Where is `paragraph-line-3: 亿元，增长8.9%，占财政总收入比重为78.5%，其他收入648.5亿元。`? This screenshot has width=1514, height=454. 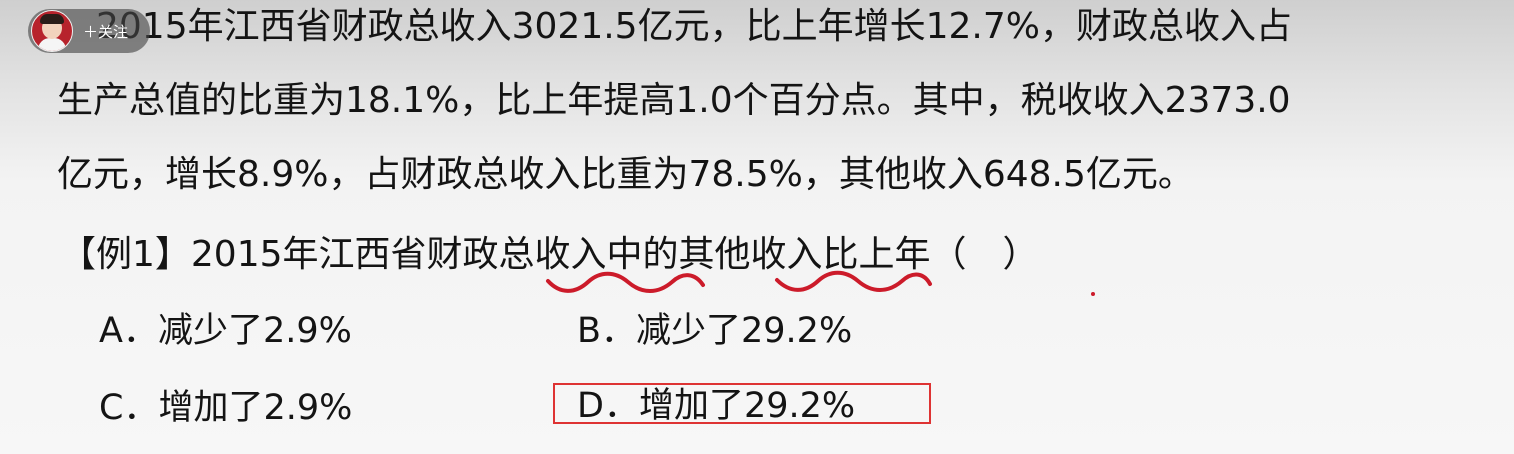 paragraph-line-3: 亿元，增长8.9%，占财政总收入比重为78.5%，其他收入648.5亿元。 is located at coordinates (625, 174).